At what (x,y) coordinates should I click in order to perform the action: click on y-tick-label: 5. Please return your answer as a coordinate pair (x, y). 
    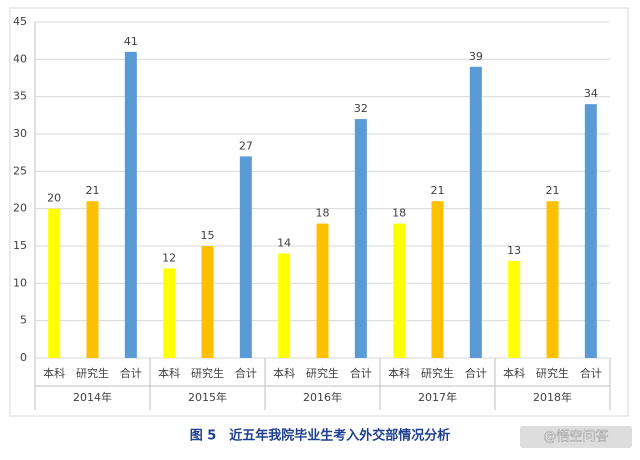
    Looking at the image, I should click on (23, 320).